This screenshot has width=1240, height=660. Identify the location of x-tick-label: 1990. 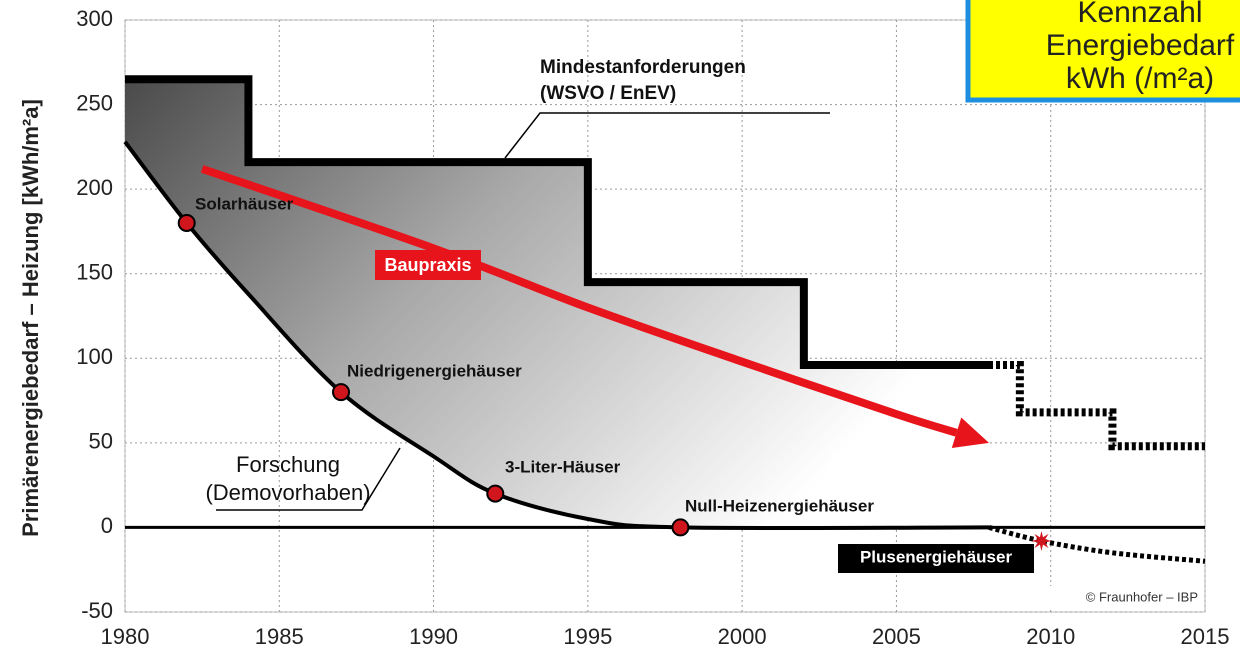
(433, 636).